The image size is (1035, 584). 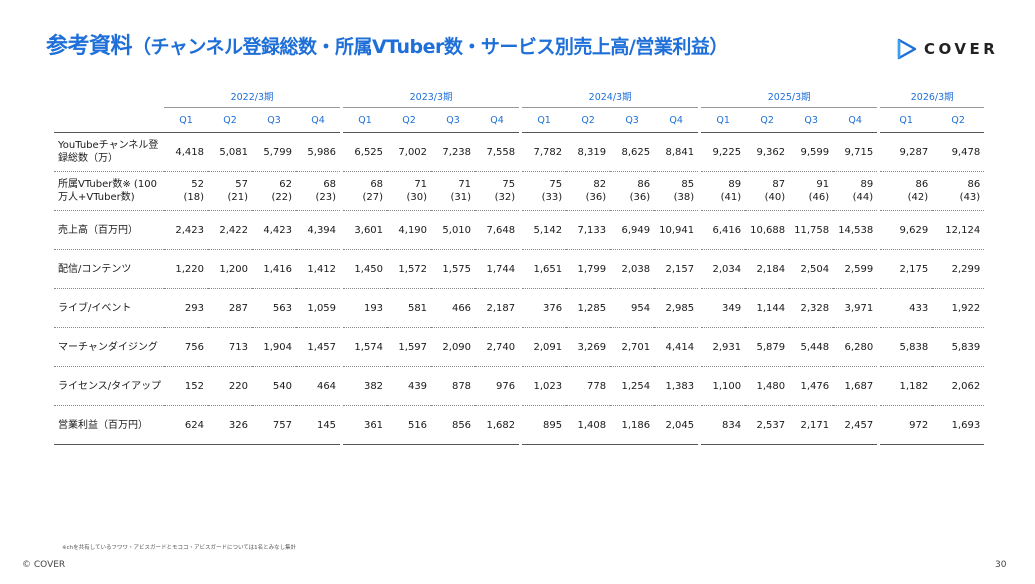 What do you see at coordinates (241, 184) in the screenshot?
I see `cell-value: 57` at bounding box center [241, 184].